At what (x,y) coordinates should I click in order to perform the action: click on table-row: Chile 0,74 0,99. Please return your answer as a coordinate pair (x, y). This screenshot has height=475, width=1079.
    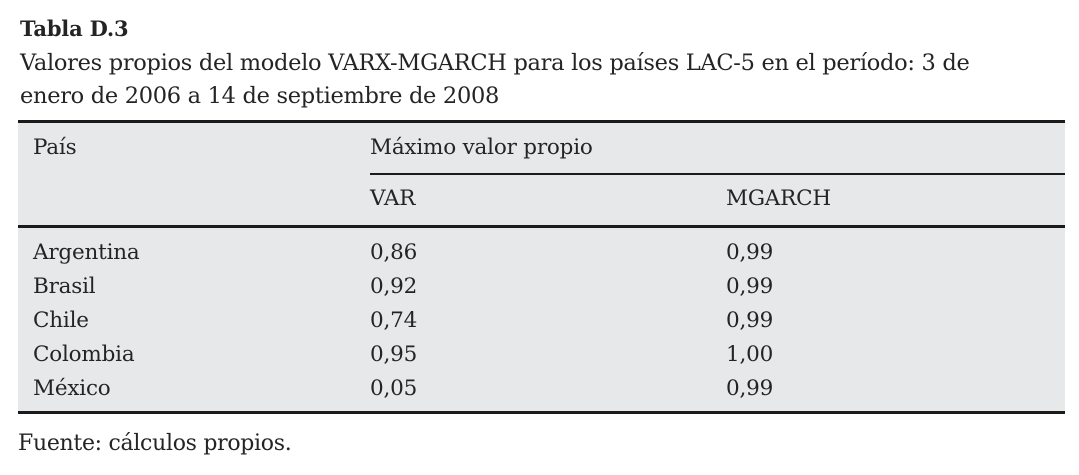
    Looking at the image, I should click on (541, 321).